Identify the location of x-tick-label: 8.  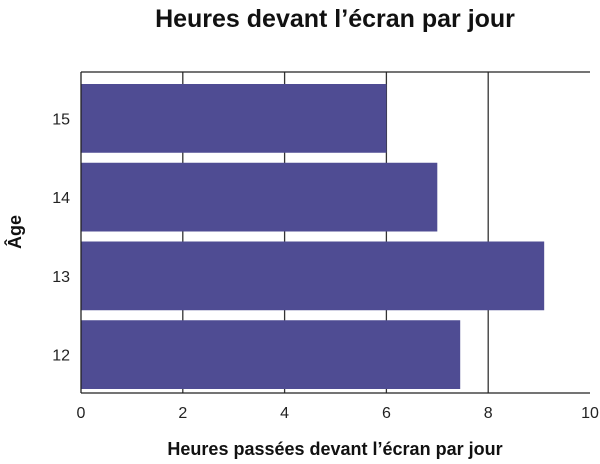
(488, 413).